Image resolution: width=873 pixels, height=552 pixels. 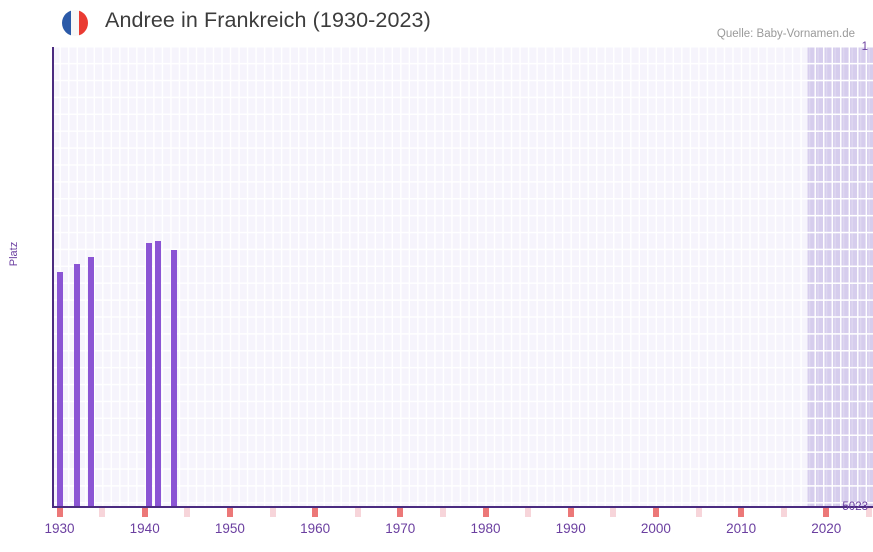 What do you see at coordinates (655, 528) in the screenshot?
I see `x-axis-label-2000: 2000` at bounding box center [655, 528].